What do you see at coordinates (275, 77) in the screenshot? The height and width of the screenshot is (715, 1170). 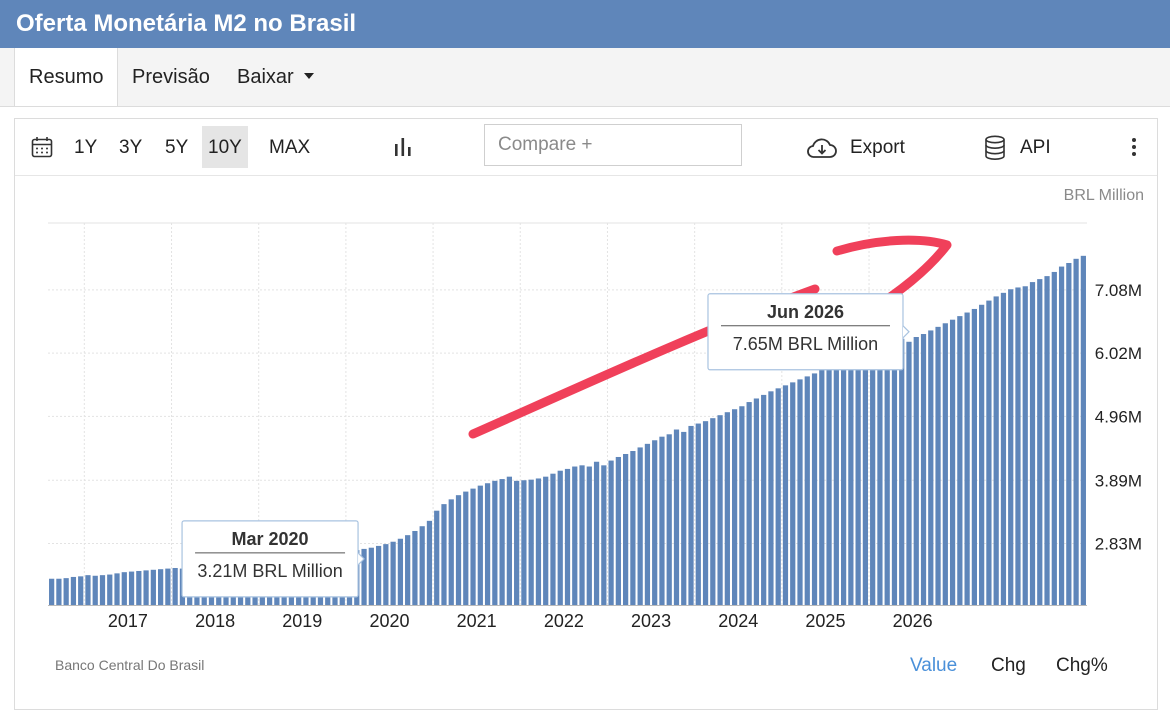 I see `tab-baixar: Baixar` at bounding box center [275, 77].